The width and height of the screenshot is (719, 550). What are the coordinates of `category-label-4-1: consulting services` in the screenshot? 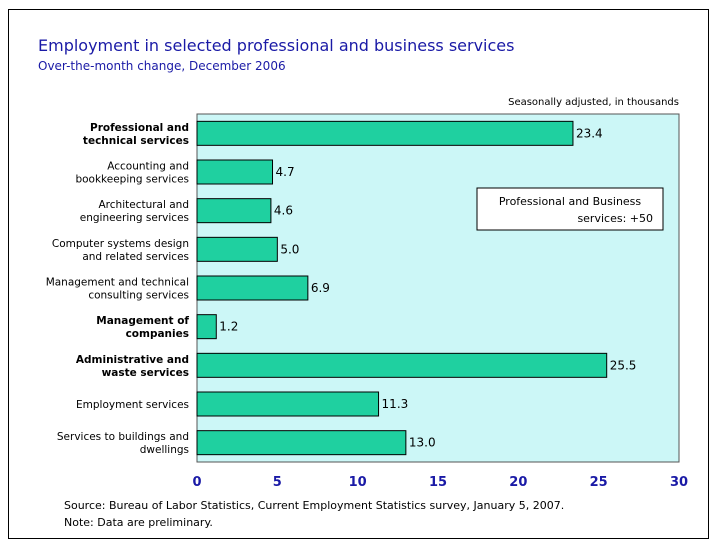 It's located at (138, 296).